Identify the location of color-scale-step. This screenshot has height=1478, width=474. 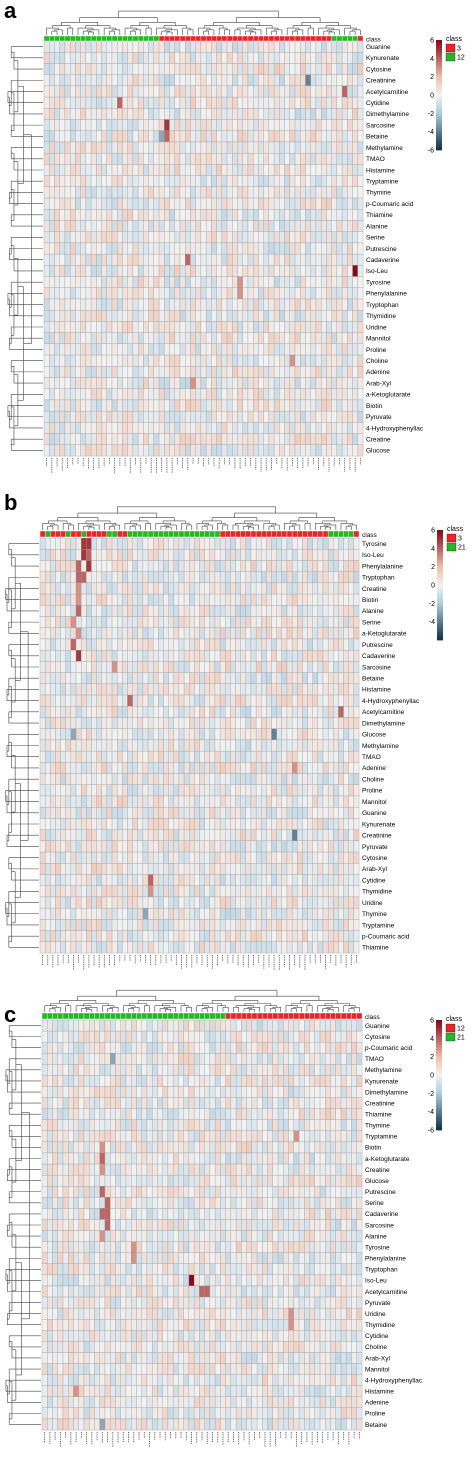
(439, 140).